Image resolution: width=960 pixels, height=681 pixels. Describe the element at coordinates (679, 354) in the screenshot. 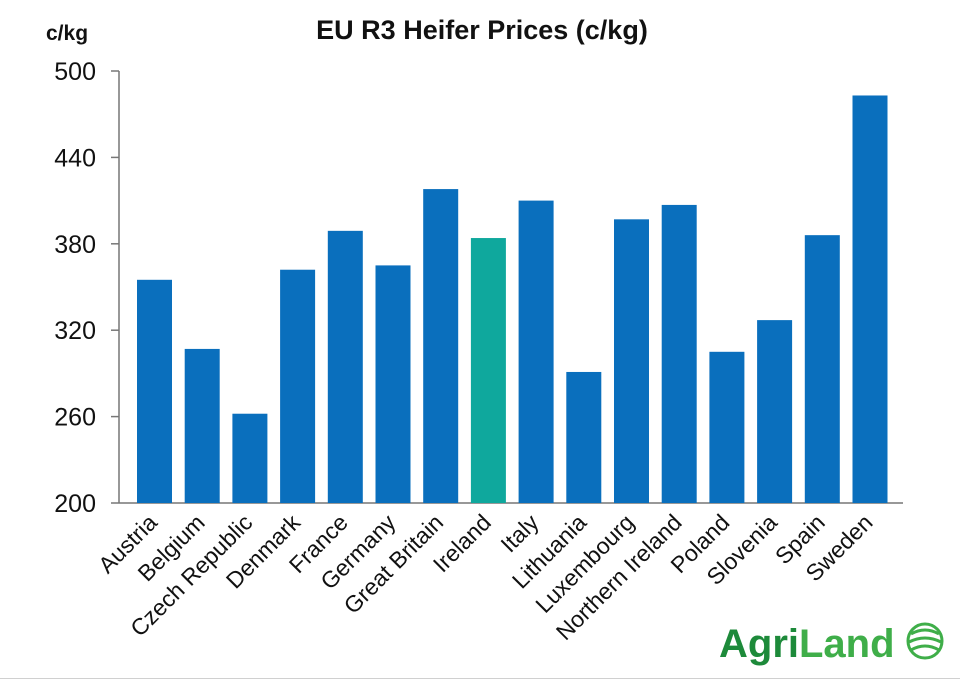

I see `bar-northern-ireland` at that location.